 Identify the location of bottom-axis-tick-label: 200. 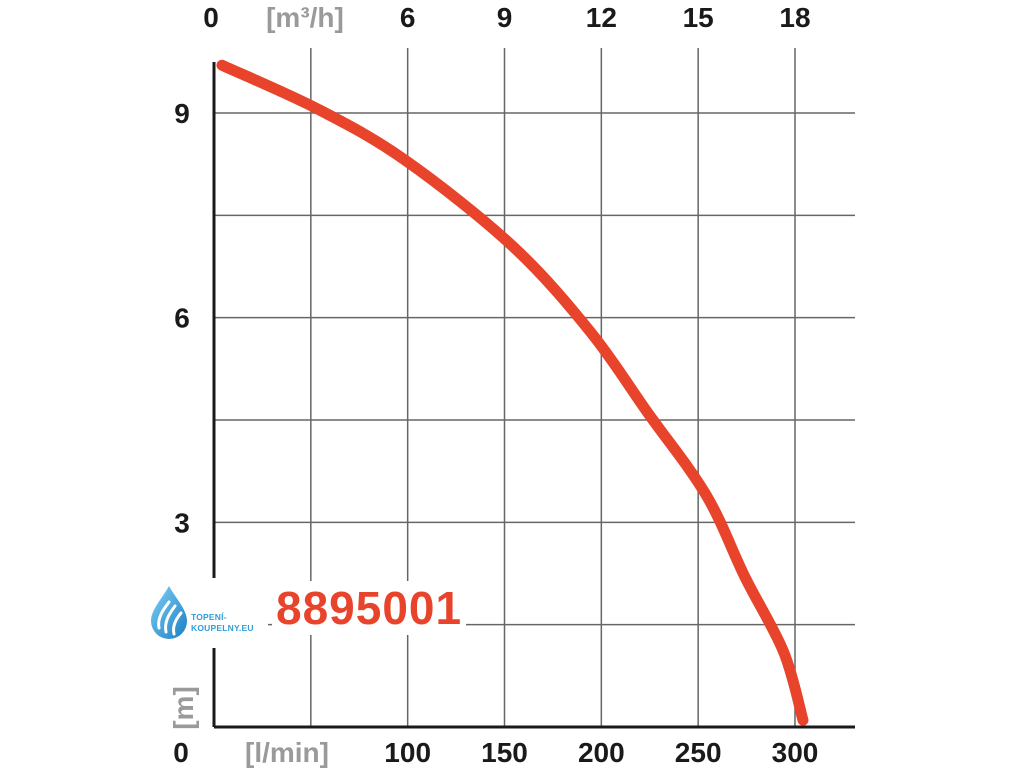
(601, 752).